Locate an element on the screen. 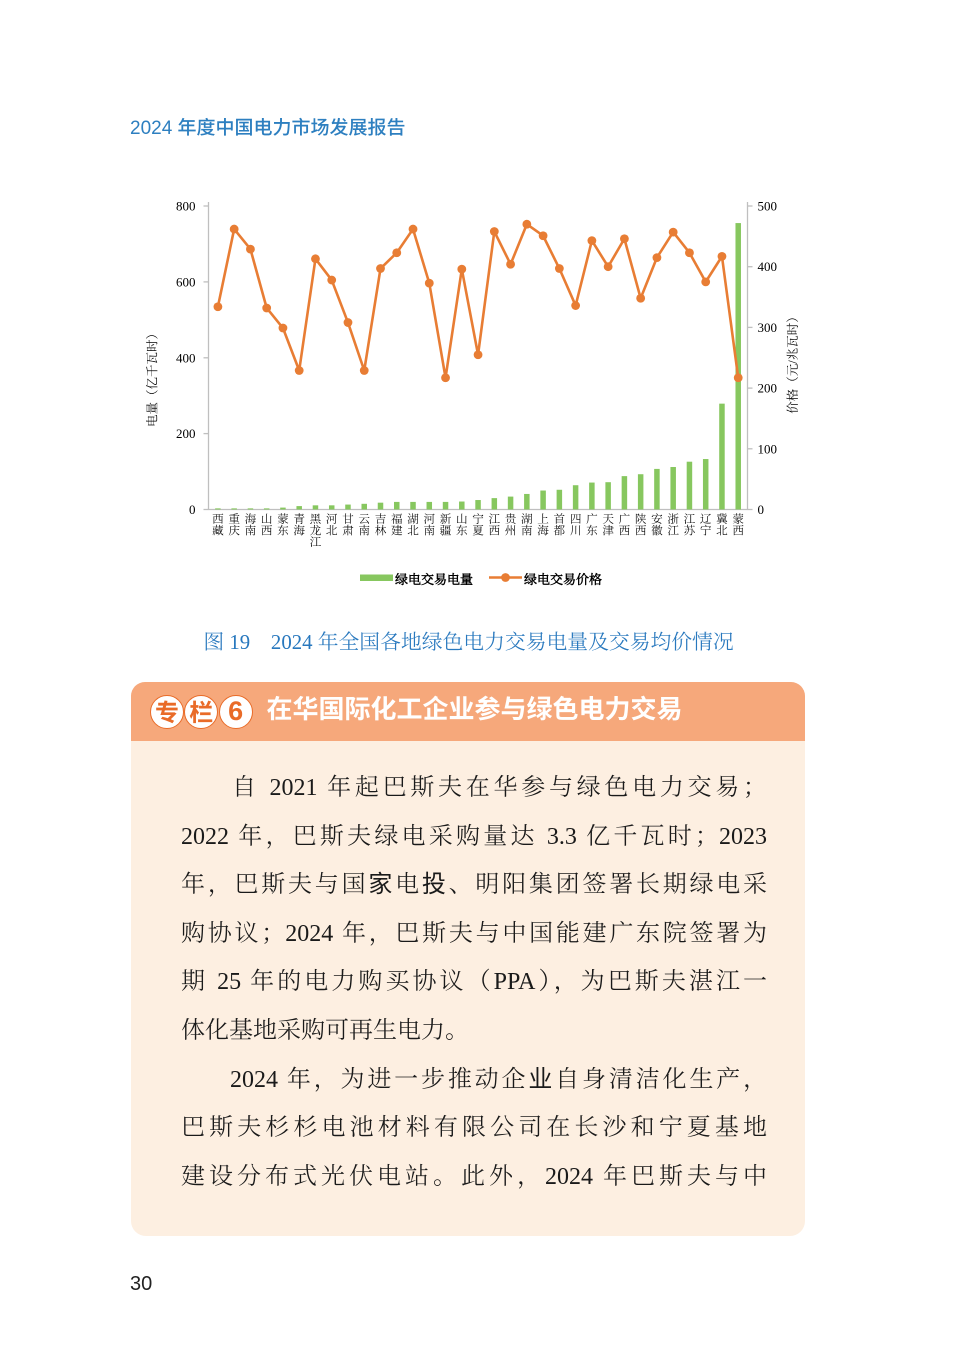 This screenshot has width=971, height=1365. svg-text: 云南 is located at coordinates (364, 525).